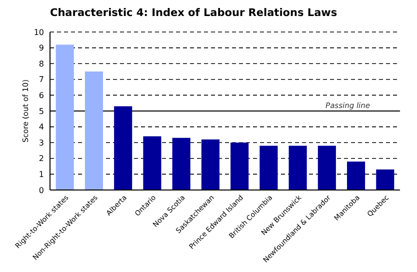 The image size is (417, 272). What do you see at coordinates (41, 63) in the screenshot?
I see `y-tick-label: 8` at bounding box center [41, 63].